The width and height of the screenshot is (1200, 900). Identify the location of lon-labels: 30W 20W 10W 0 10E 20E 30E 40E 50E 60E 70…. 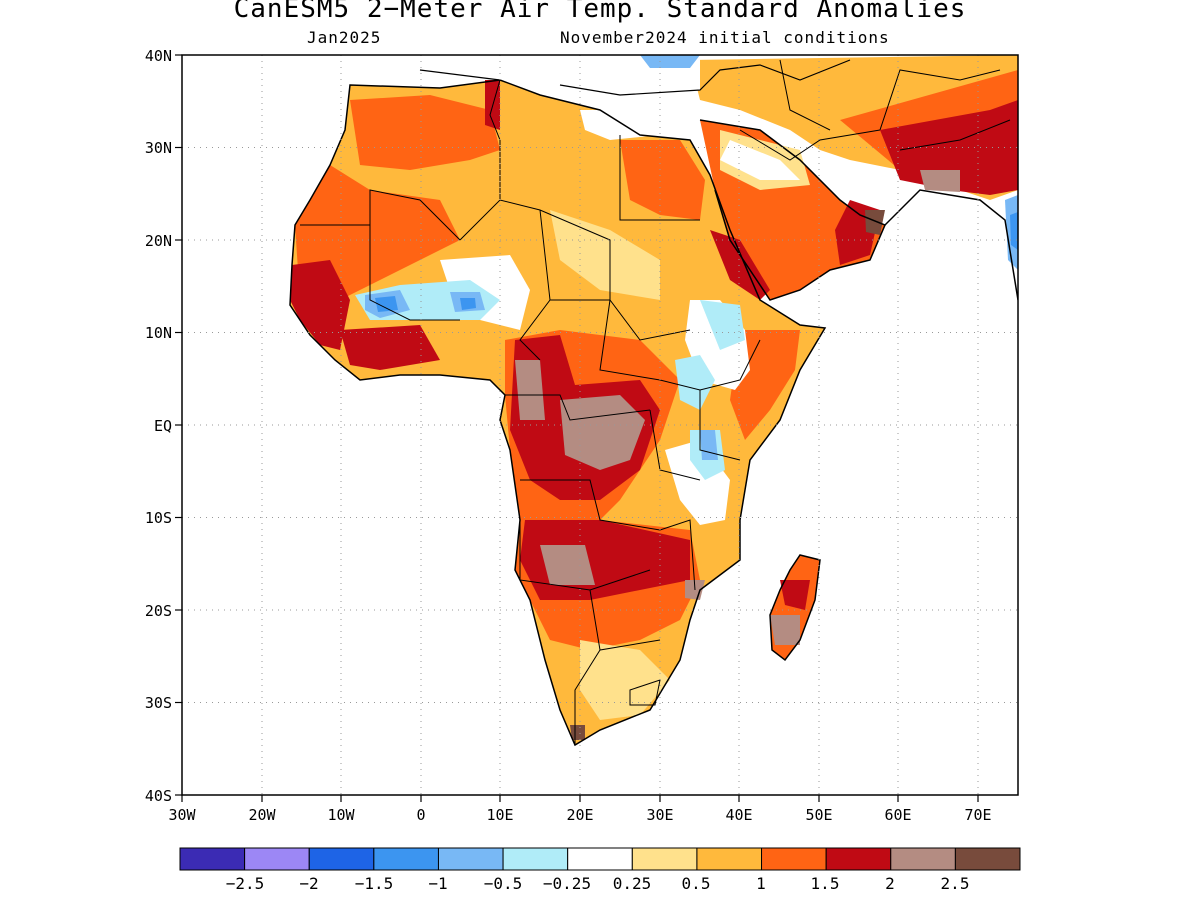
(579, 815).